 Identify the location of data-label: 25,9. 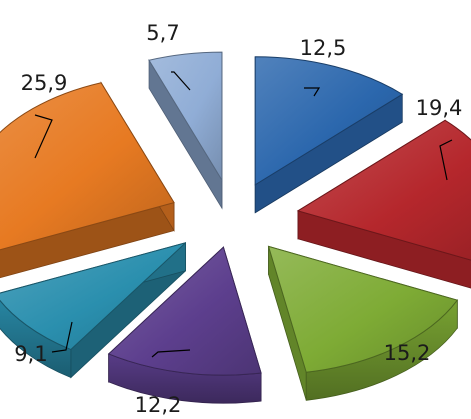
(44, 83).